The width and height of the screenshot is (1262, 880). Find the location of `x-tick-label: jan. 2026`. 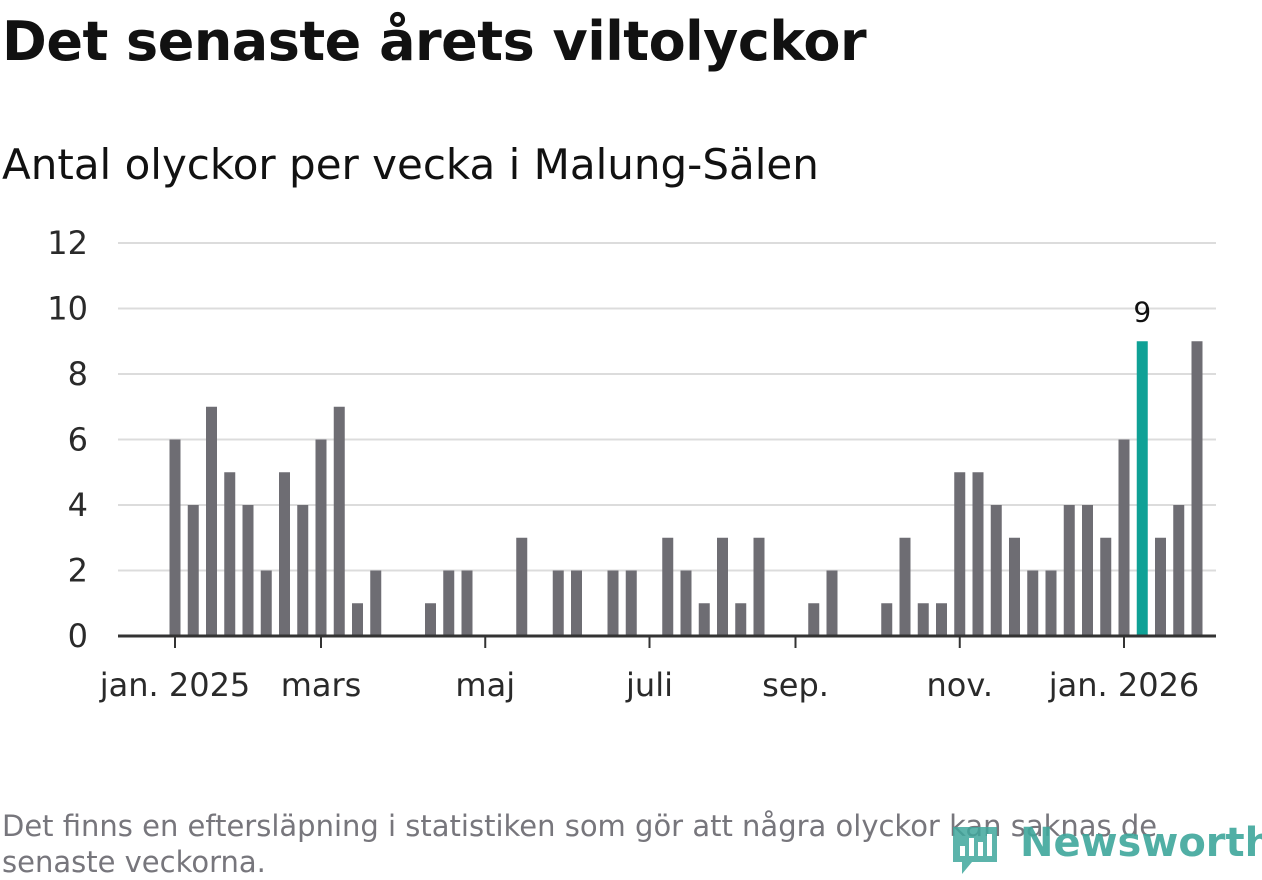

x-tick-label: jan. 2026 is located at coordinates (1124, 685).